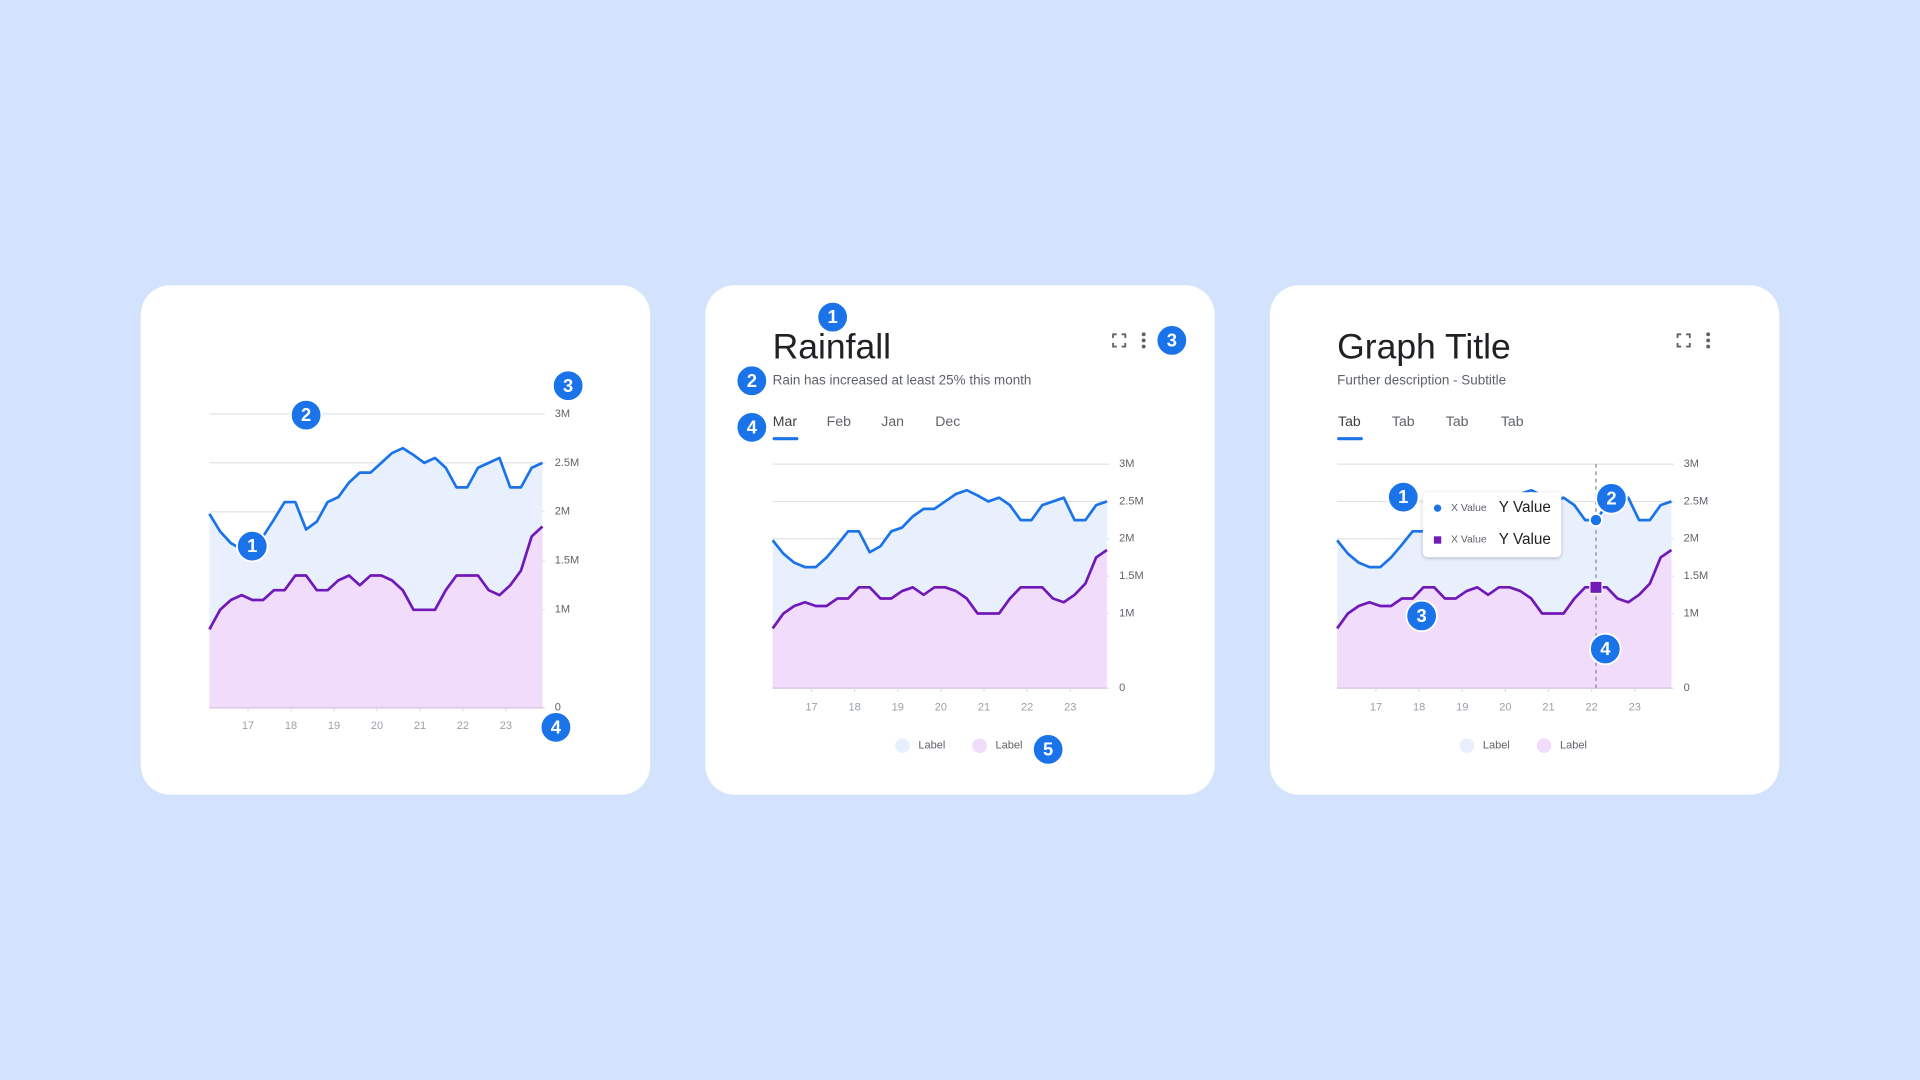 This screenshot has width=1920, height=1080. What do you see at coordinates (1421, 379) in the screenshot?
I see `chart-subtitle: Further description - Subtitle` at bounding box center [1421, 379].